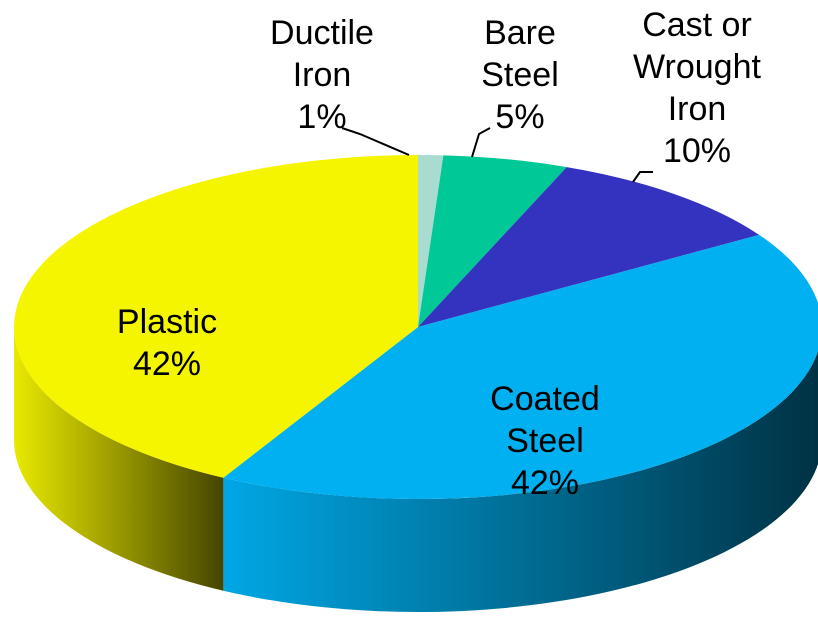 This screenshot has width=818, height=633. What do you see at coordinates (697, 25) in the screenshot?
I see `slice-label-line: Cast or` at bounding box center [697, 25].